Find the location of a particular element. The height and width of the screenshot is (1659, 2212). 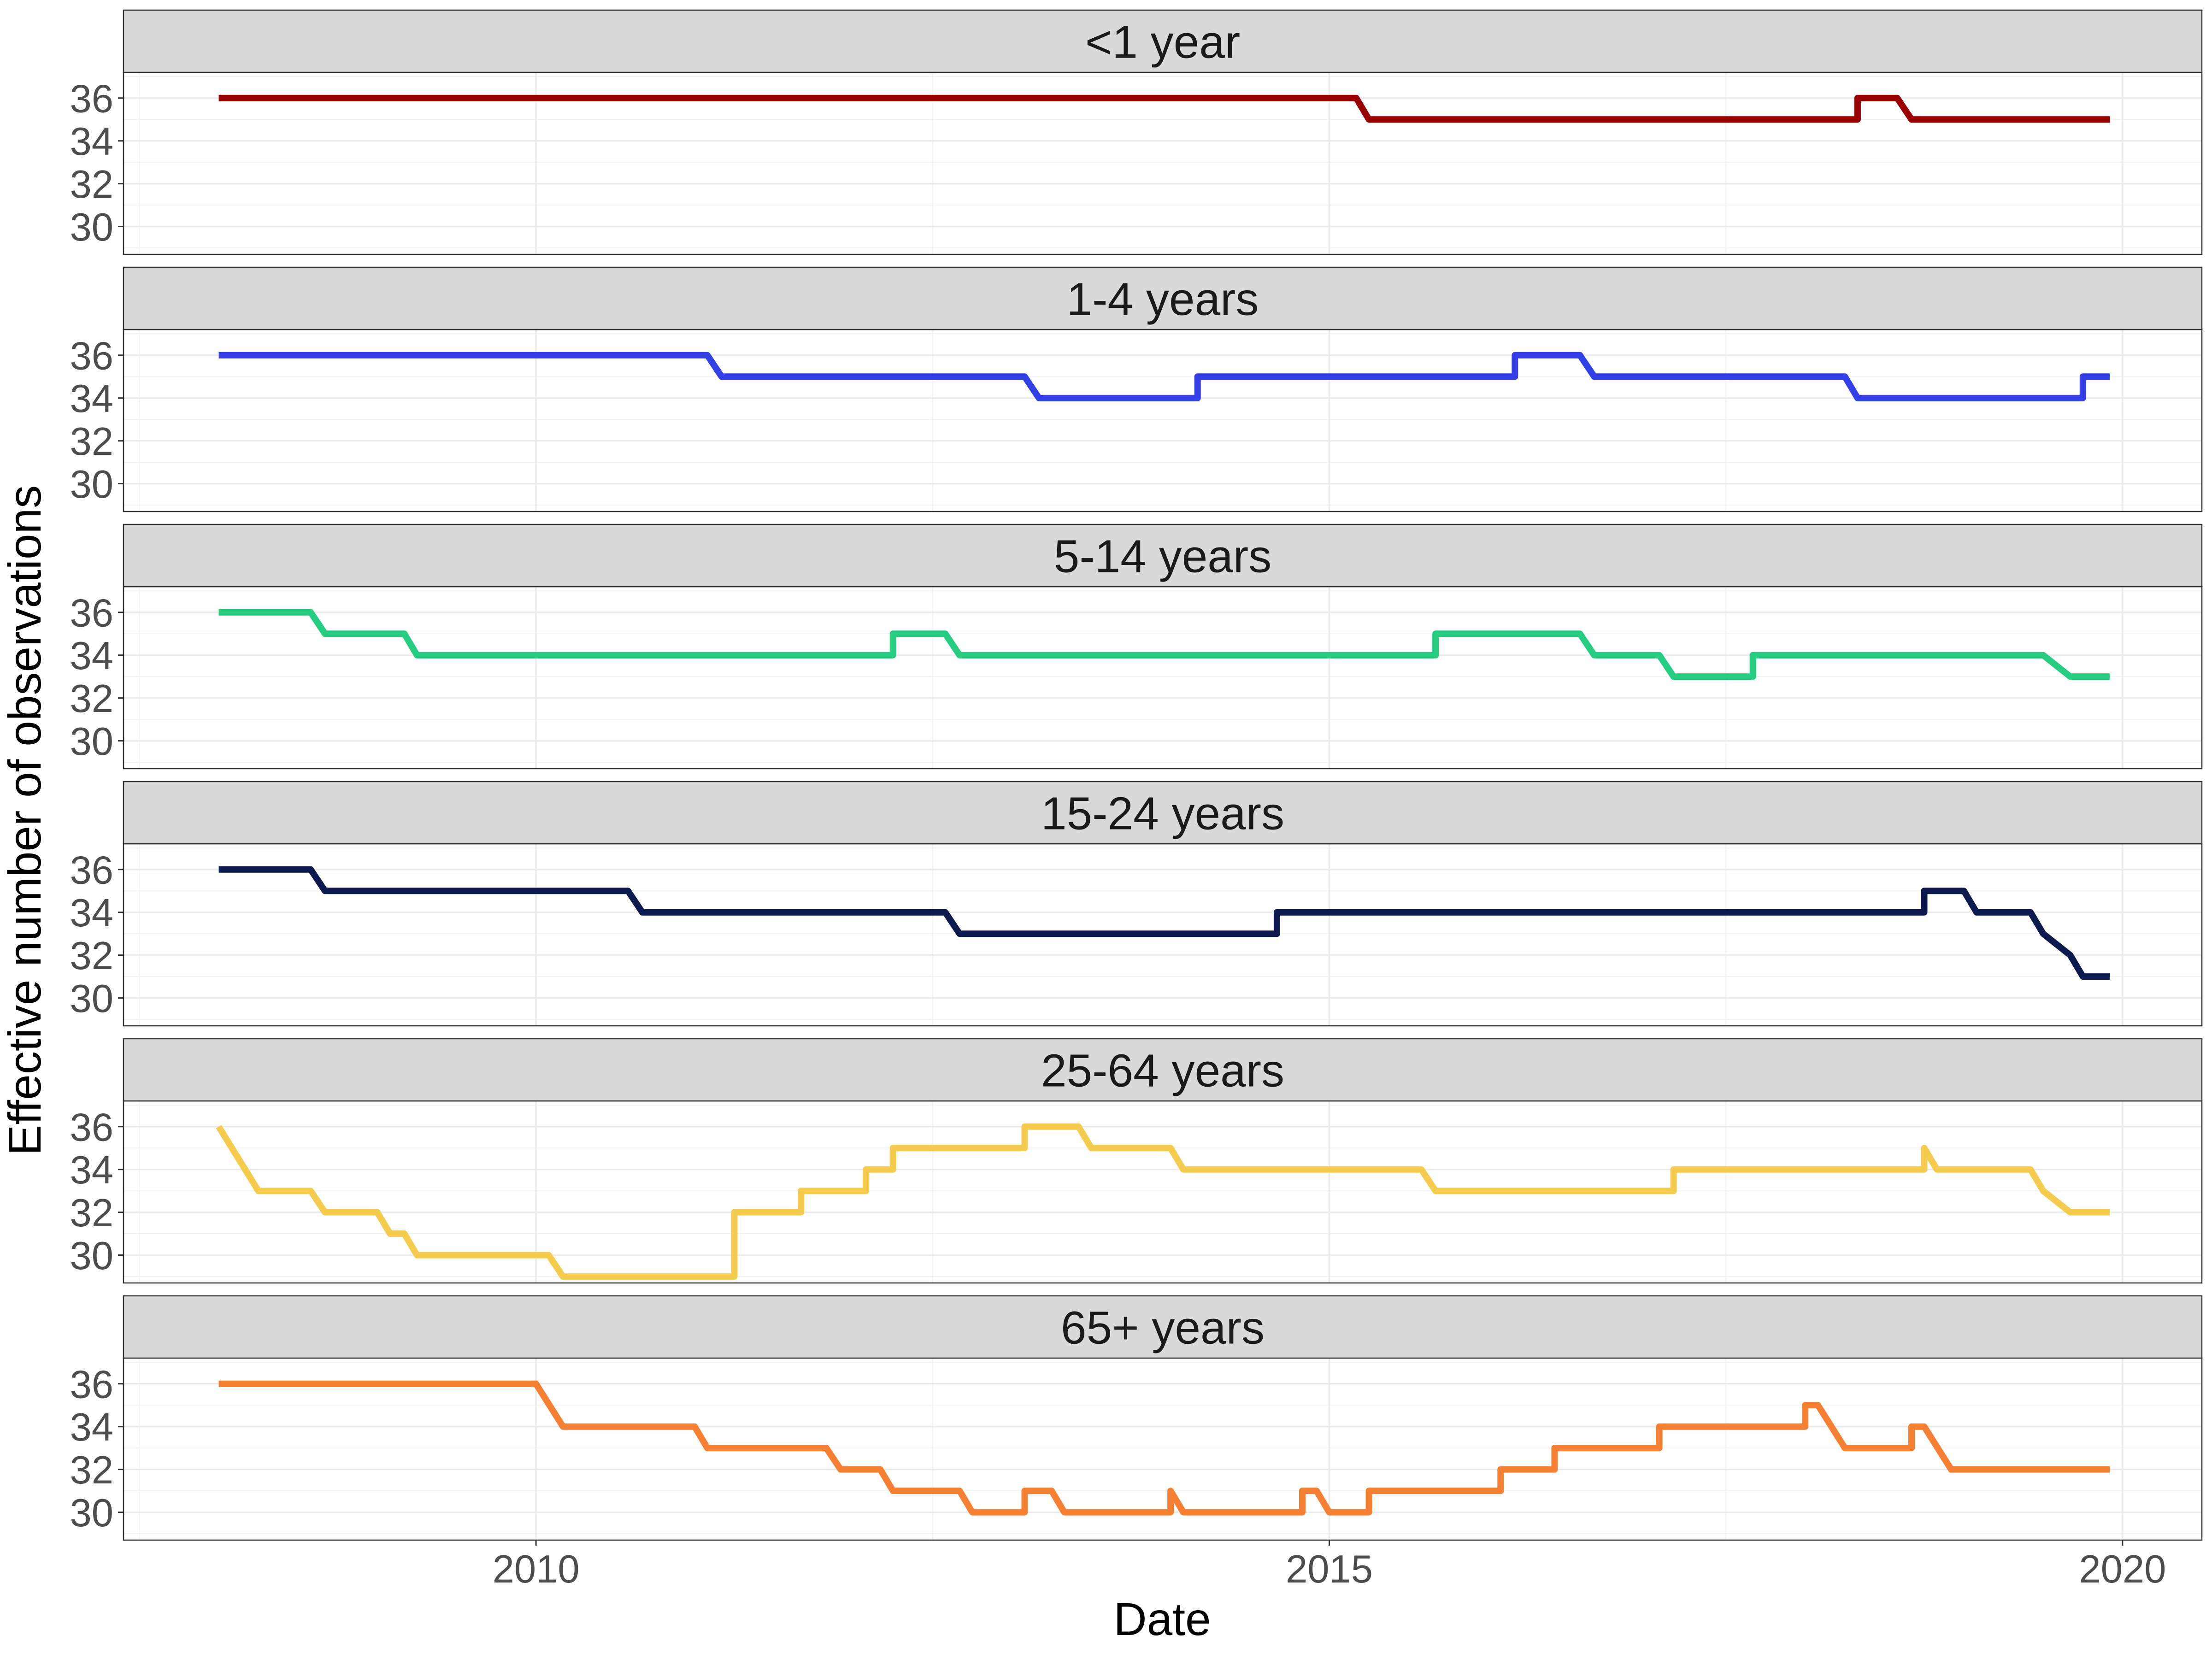

facet-strip-label: <1 year is located at coordinates (1162, 42).